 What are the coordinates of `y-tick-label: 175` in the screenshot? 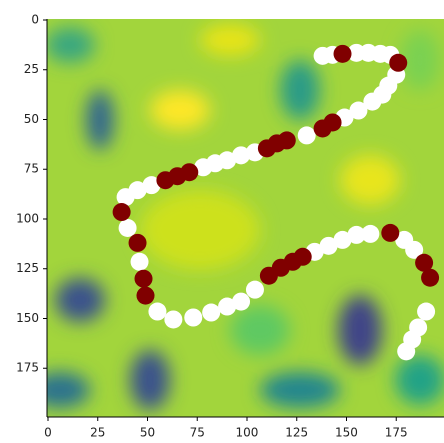 It's located at (27, 368).